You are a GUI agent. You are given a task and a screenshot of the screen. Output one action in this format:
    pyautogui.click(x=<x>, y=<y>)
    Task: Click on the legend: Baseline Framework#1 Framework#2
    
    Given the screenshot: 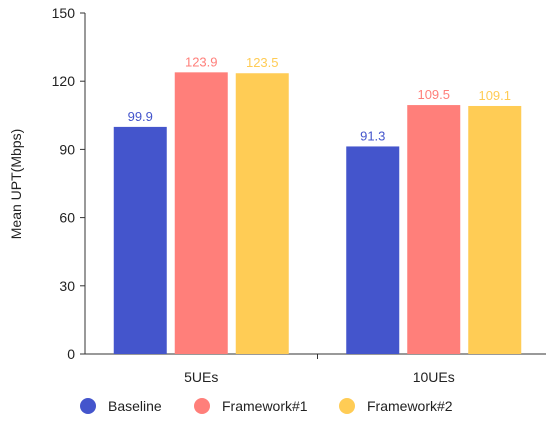 What is the action you would take?
    pyautogui.click(x=266, y=406)
    